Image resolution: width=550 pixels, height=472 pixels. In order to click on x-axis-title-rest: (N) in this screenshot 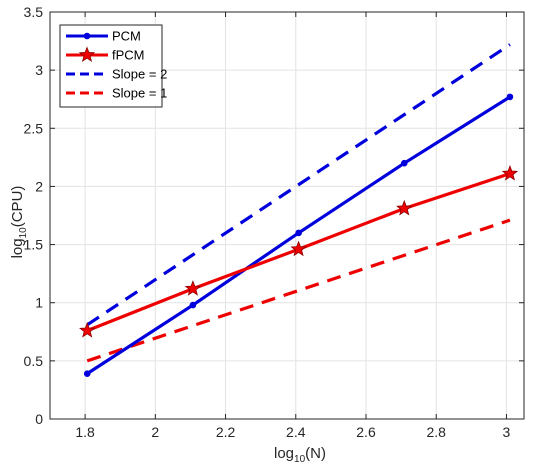, I will do `click(315, 453)`.